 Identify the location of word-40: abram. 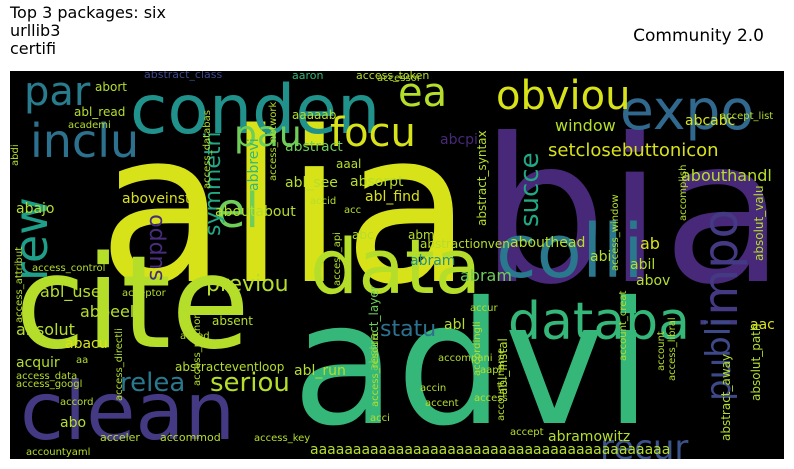
(432, 261).